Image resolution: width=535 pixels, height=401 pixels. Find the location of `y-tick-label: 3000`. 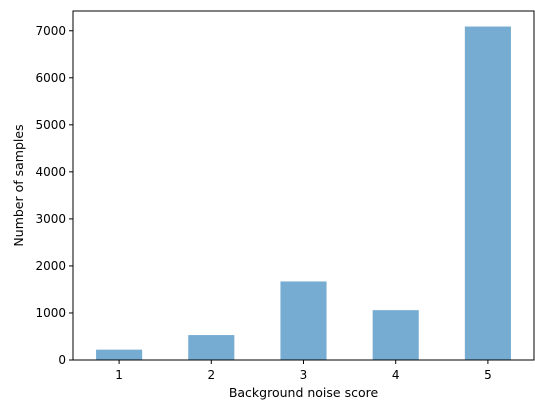

y-tick-label: 3000 is located at coordinates (50, 219).